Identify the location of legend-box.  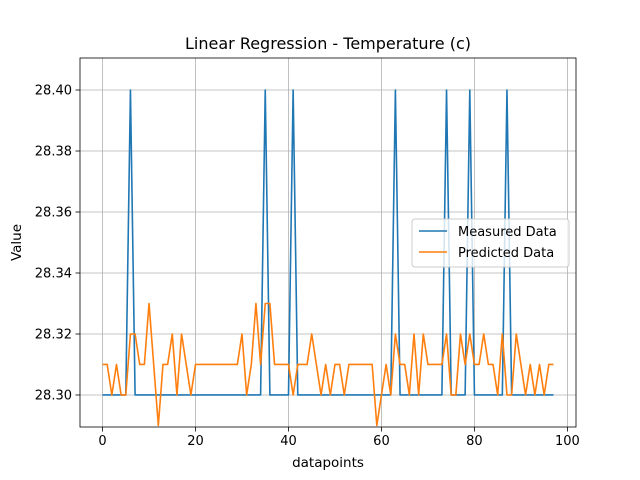
(490, 243).